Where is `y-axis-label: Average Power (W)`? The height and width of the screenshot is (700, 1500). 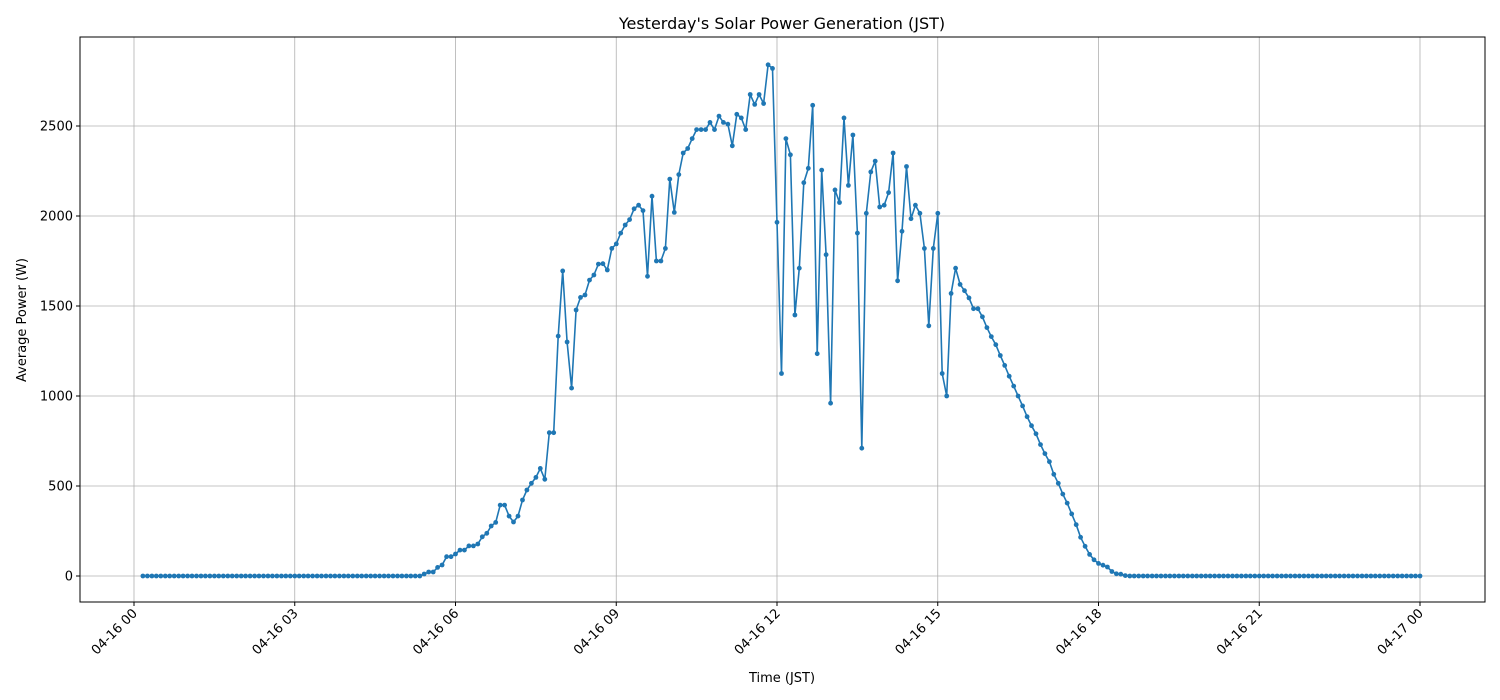
y-axis-label: Average Power (W) is located at coordinates (22, 320).